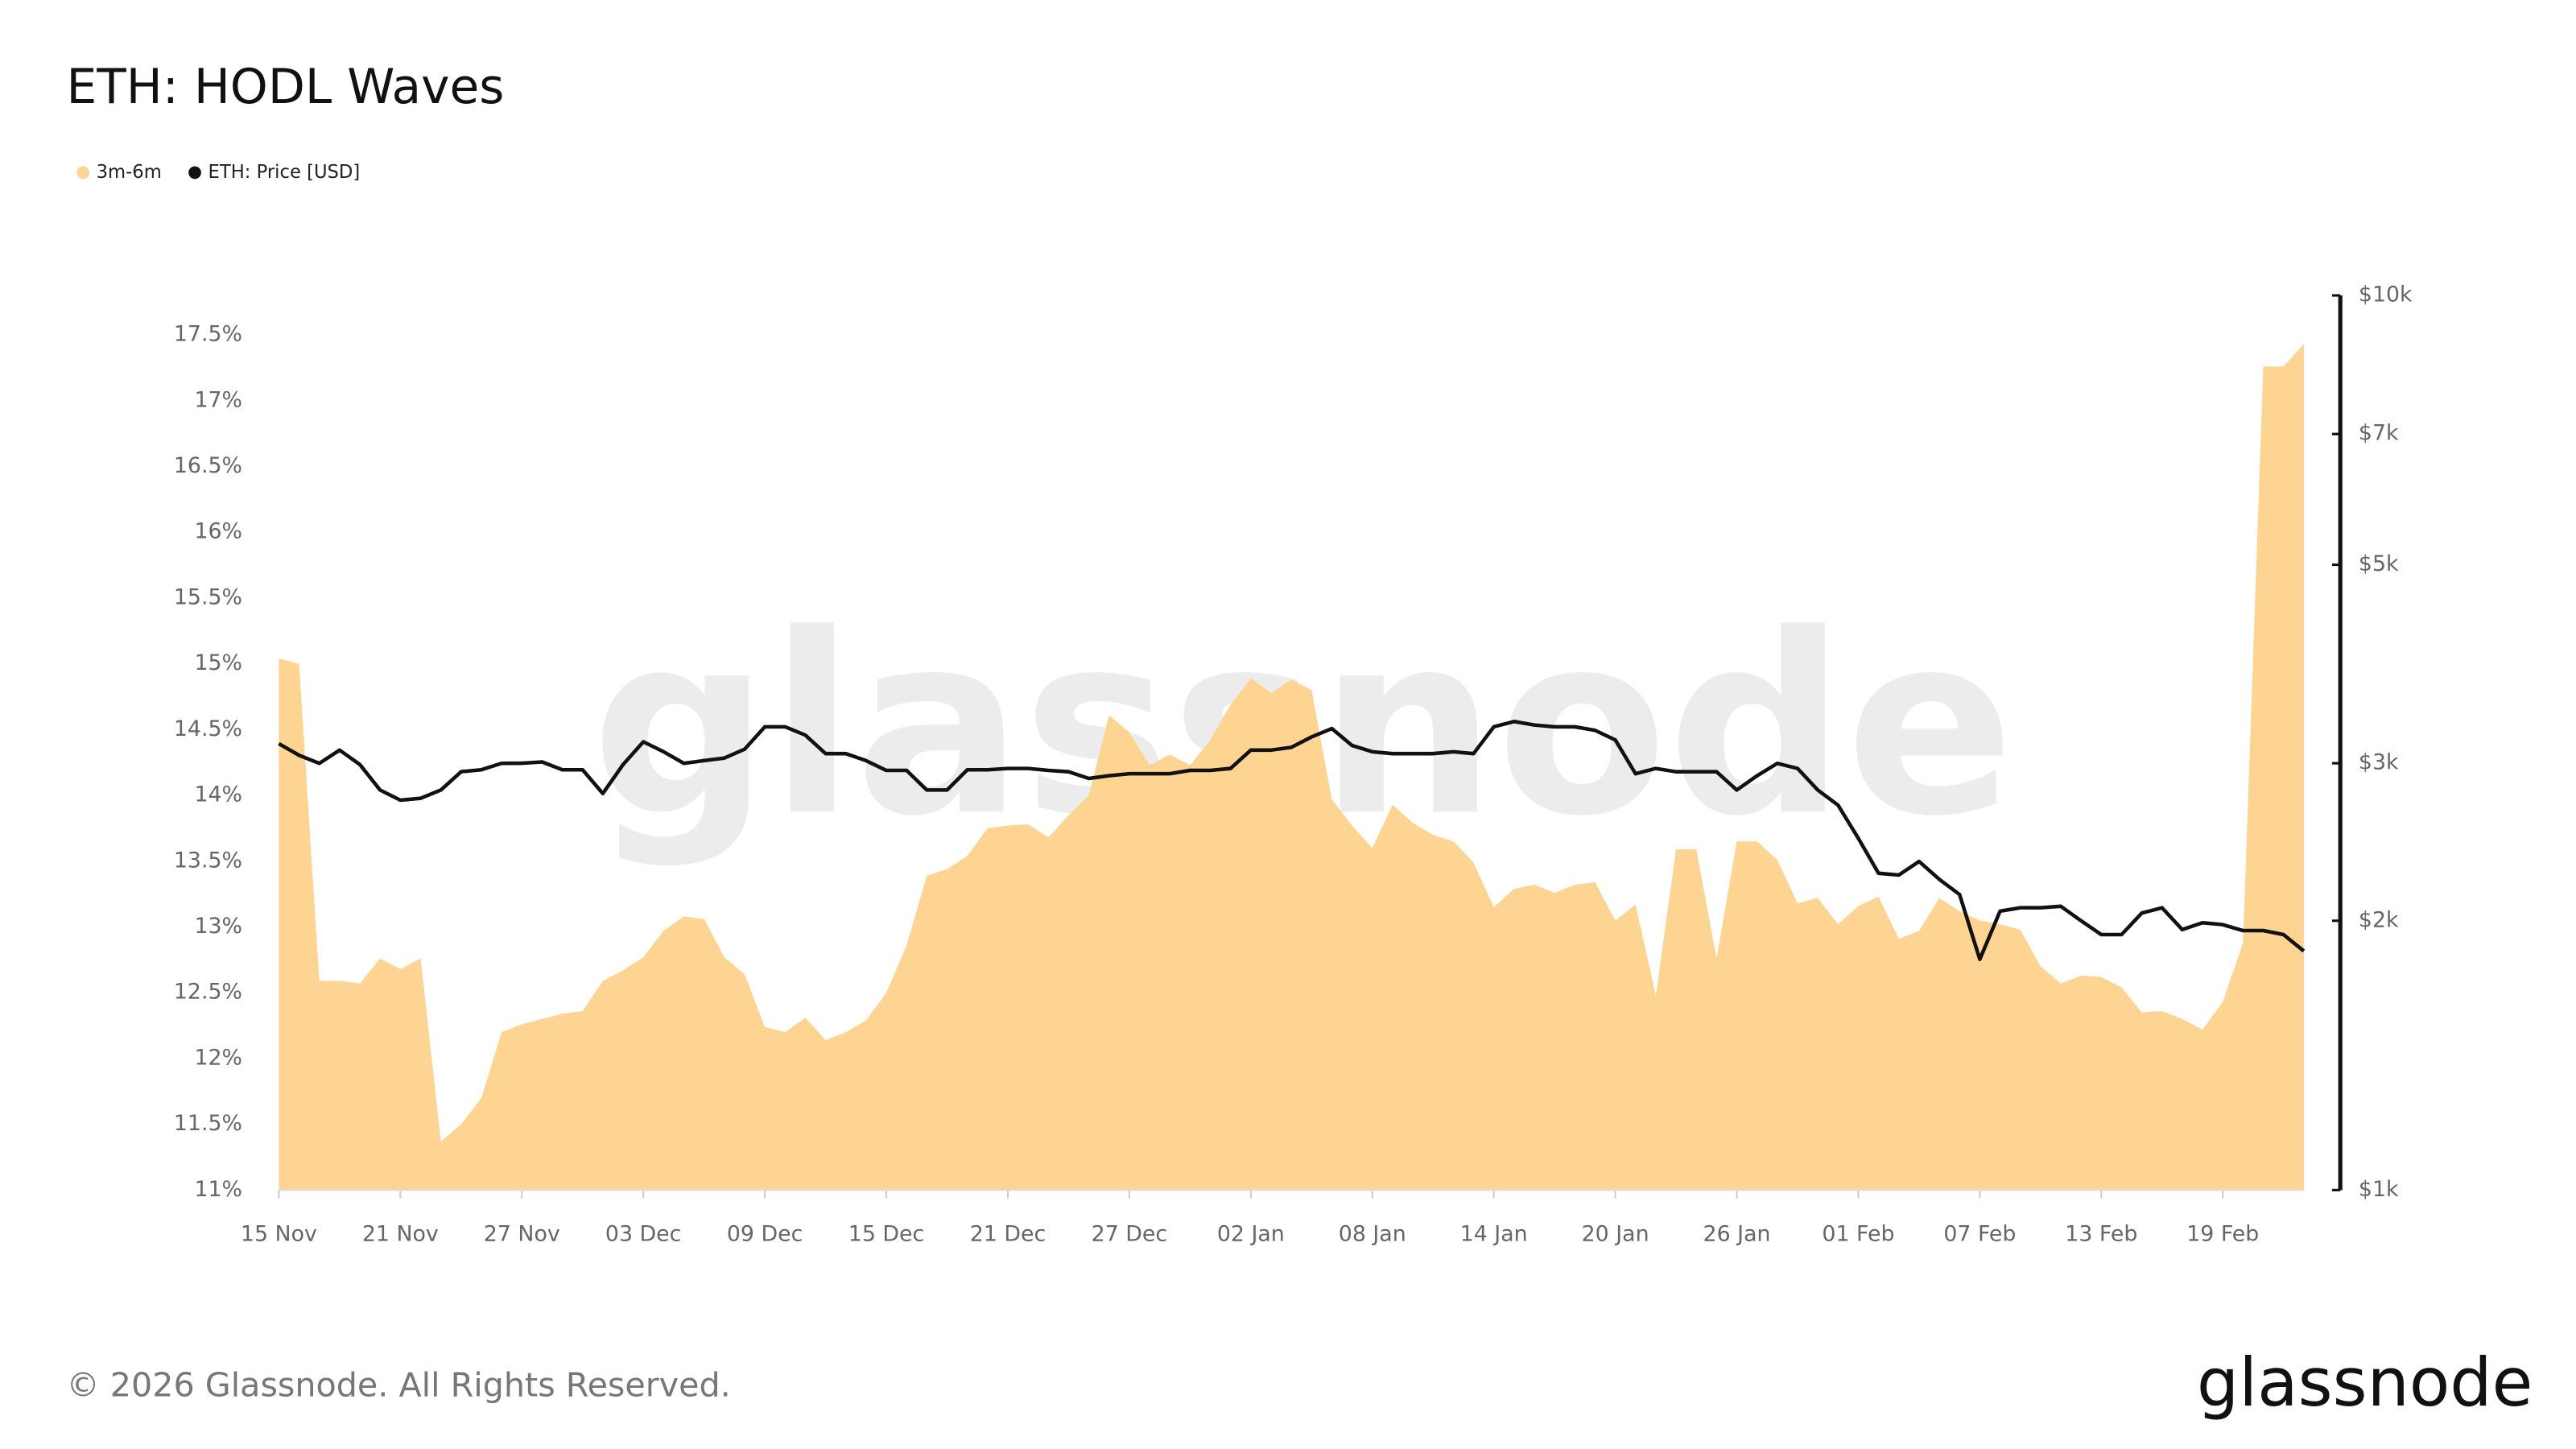 Image resolution: width=2576 pixels, height=1449 pixels. I want to click on x-tick-label: 19 Feb, so click(2222, 1234).